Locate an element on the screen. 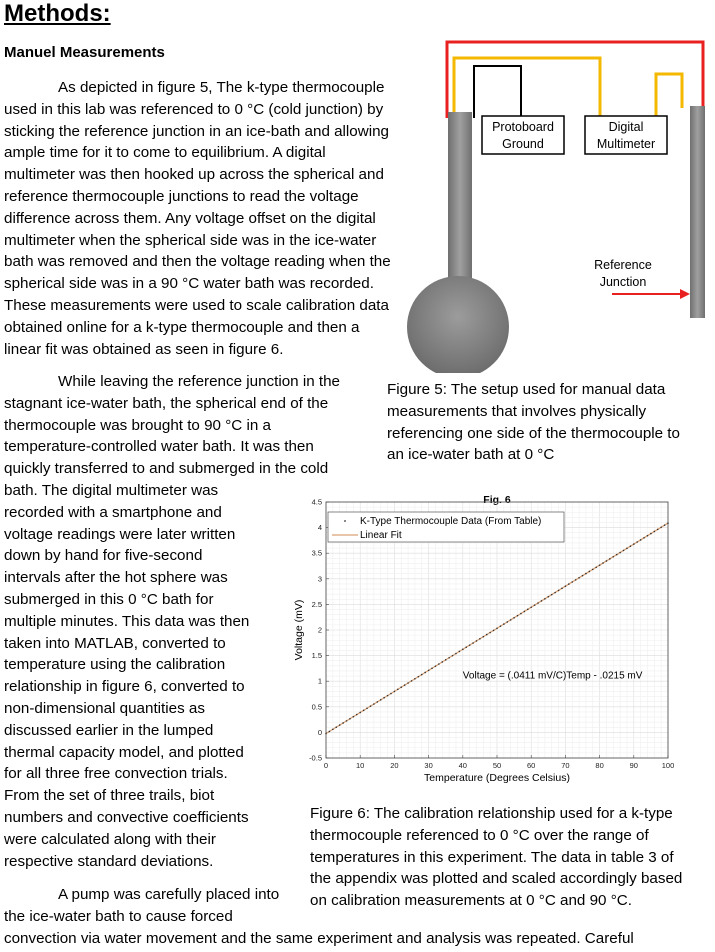 Image resolution: width=715 pixels, height=952 pixels. x-tick-label: 10 is located at coordinates (360, 765).